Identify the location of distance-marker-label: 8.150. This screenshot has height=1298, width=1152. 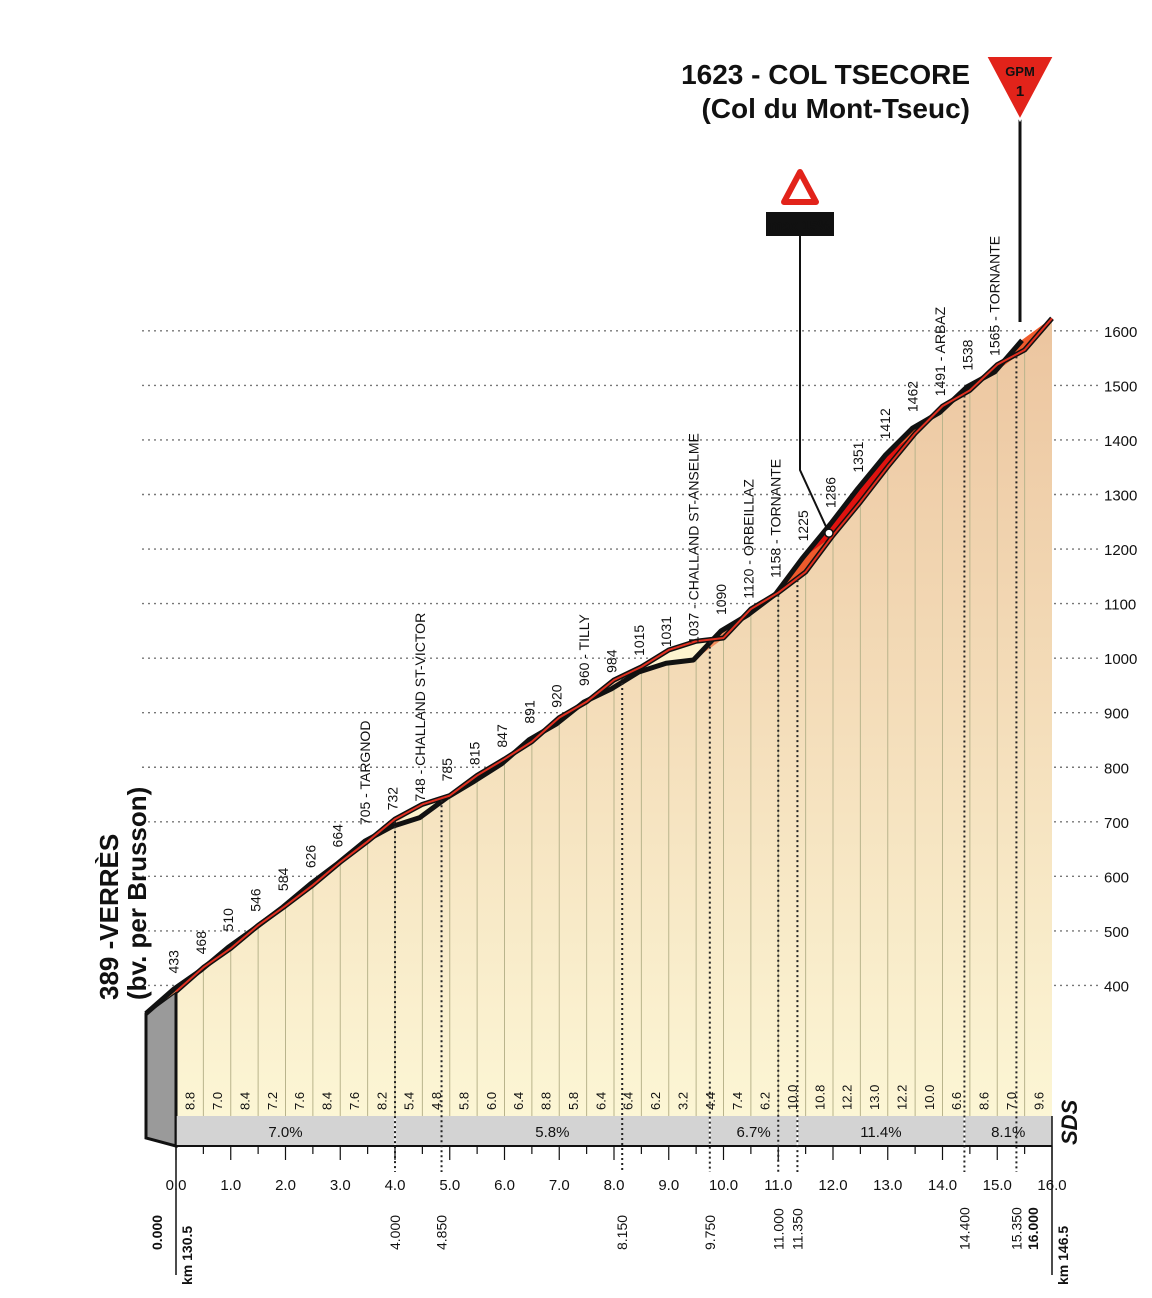
(622, 1232).